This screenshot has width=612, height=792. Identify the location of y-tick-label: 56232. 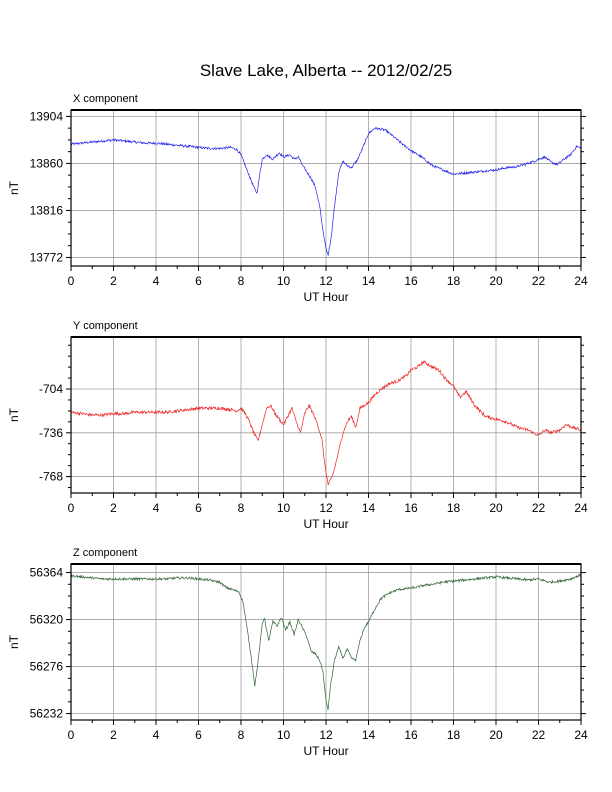
(47, 714).